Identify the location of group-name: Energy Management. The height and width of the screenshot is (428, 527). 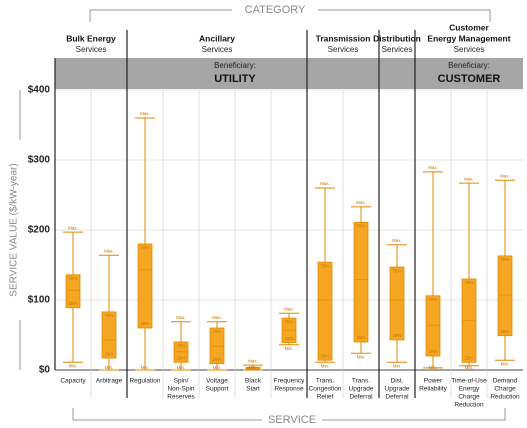
(468, 38).